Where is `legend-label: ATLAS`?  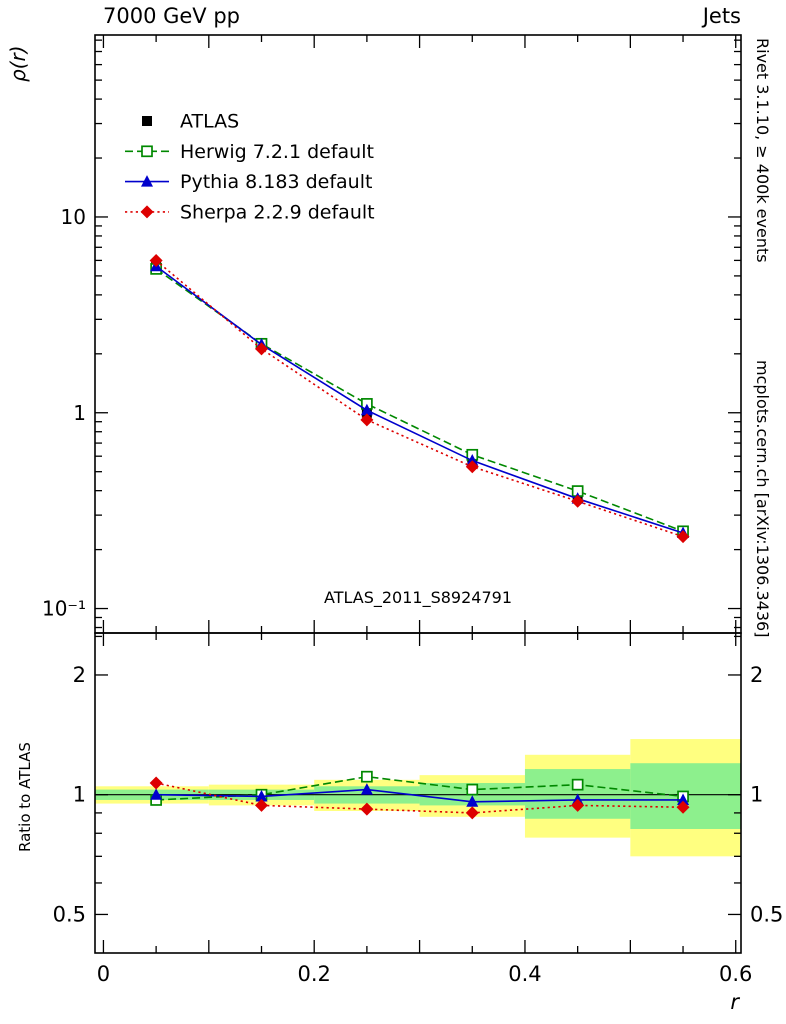
legend-label: ATLAS is located at coordinates (209, 122).